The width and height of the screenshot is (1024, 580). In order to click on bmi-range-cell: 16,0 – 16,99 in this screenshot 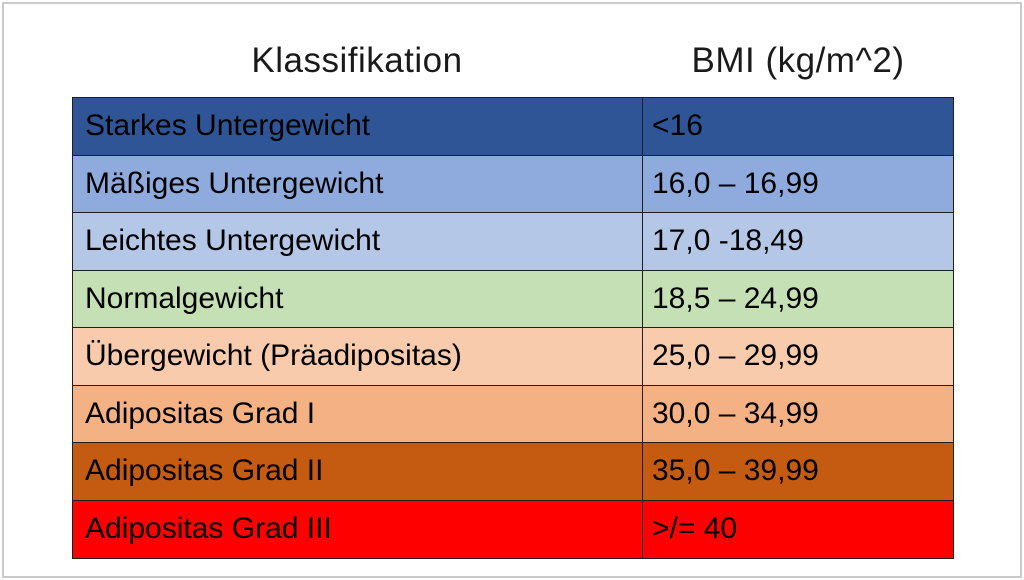, I will do `click(735, 183)`.